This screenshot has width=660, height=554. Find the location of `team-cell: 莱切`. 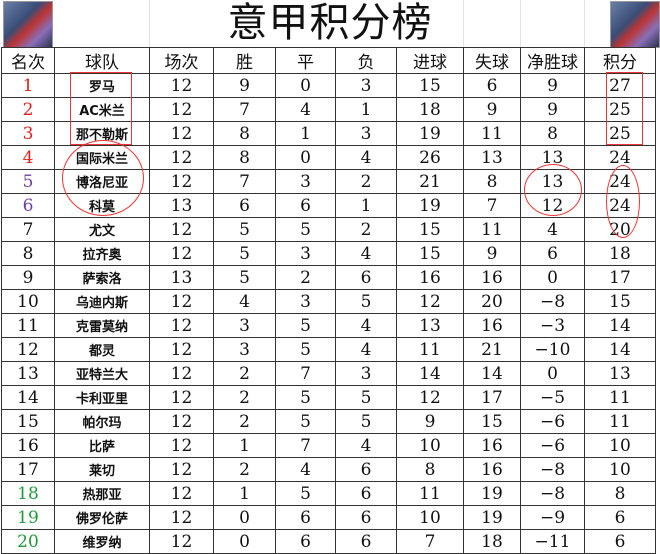

team-cell: 莱切 is located at coordinates (102, 469).